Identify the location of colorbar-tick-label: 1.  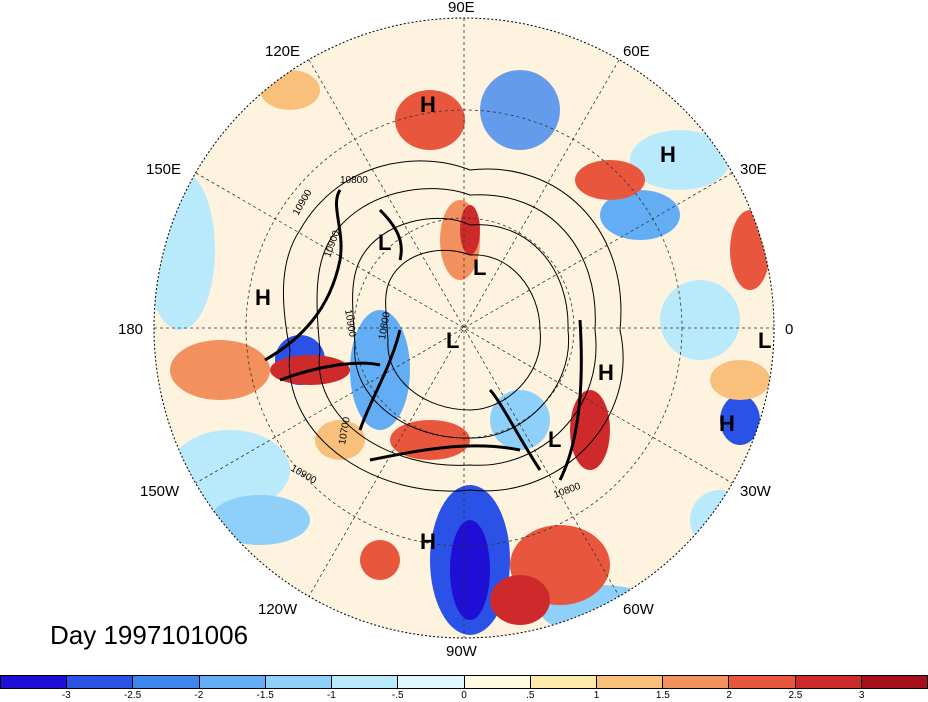
(596, 695).